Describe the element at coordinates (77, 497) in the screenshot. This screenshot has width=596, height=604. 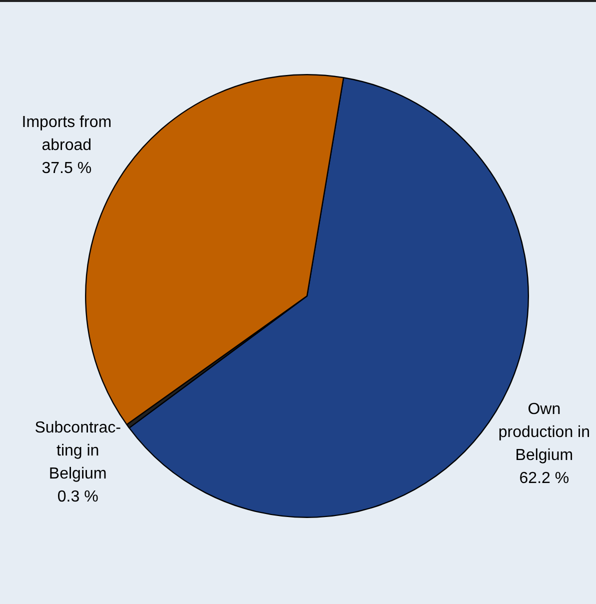
I see `data-label: 0.3 %` at that location.